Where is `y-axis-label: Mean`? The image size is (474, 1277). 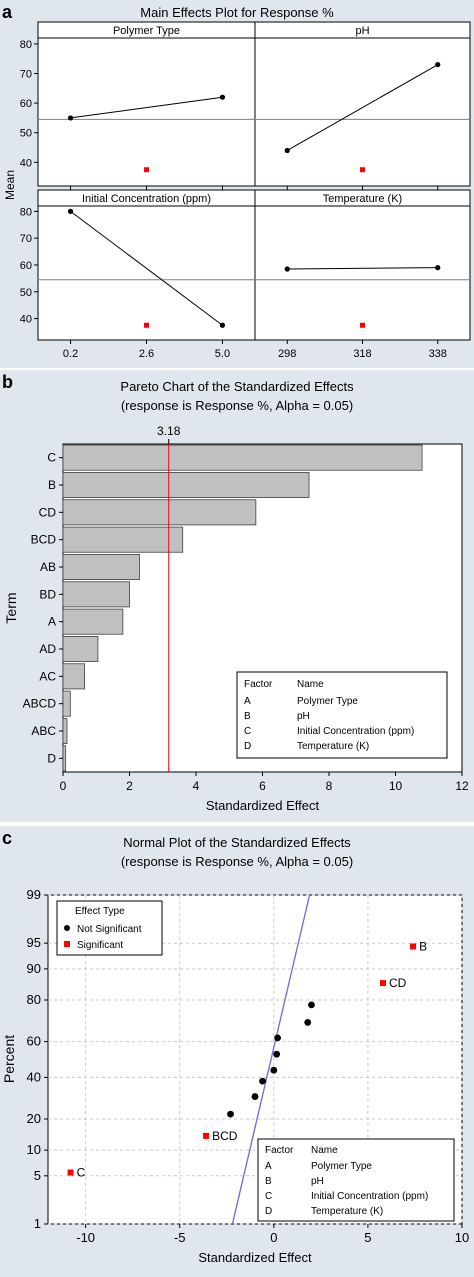
y-axis-label: Mean is located at coordinates (10, 185).